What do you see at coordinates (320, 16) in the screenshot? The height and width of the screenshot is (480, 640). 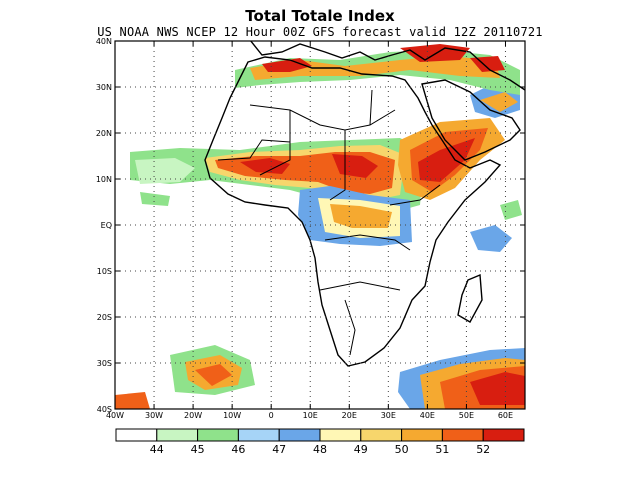 I see `page-title: Total Totale Index` at bounding box center [320, 16].